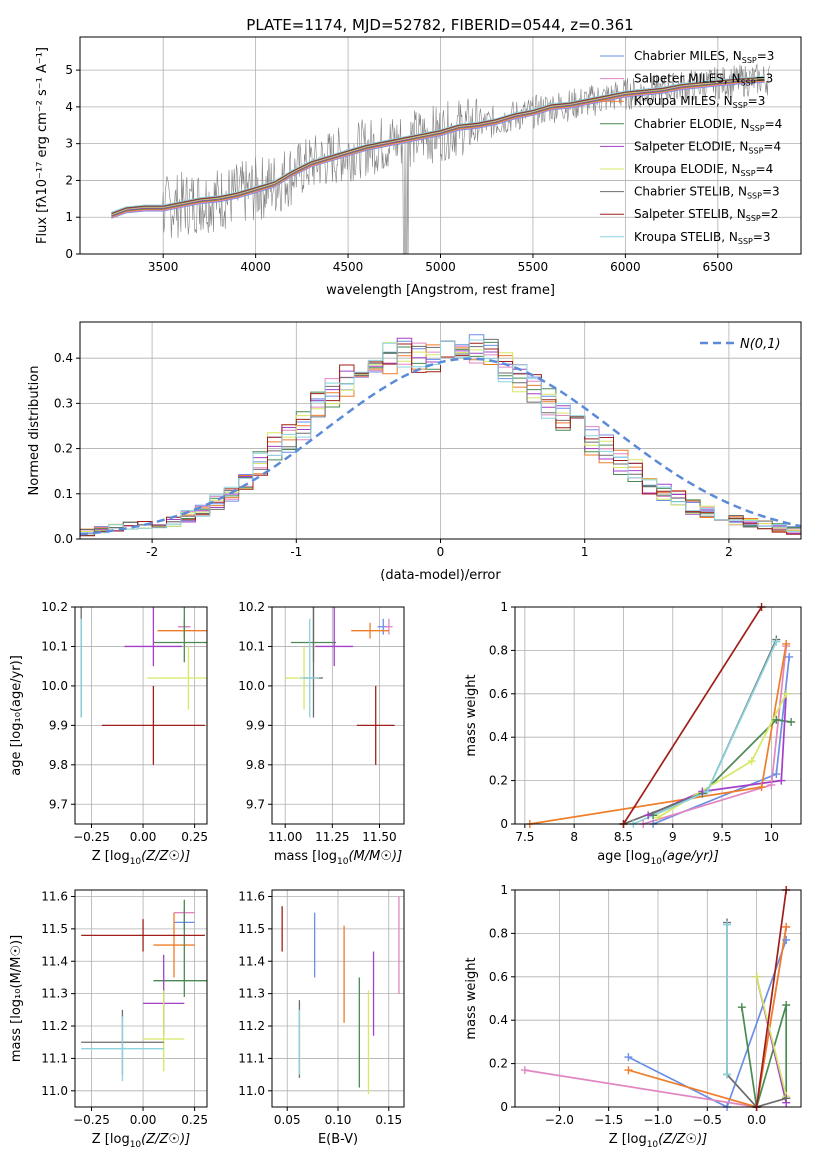 The height and width of the screenshot is (1170, 819). Describe the element at coordinates (16, 998) in the screenshot. I see `y-axis-label: mass [log₁₀(M/M☉)]` at that location.